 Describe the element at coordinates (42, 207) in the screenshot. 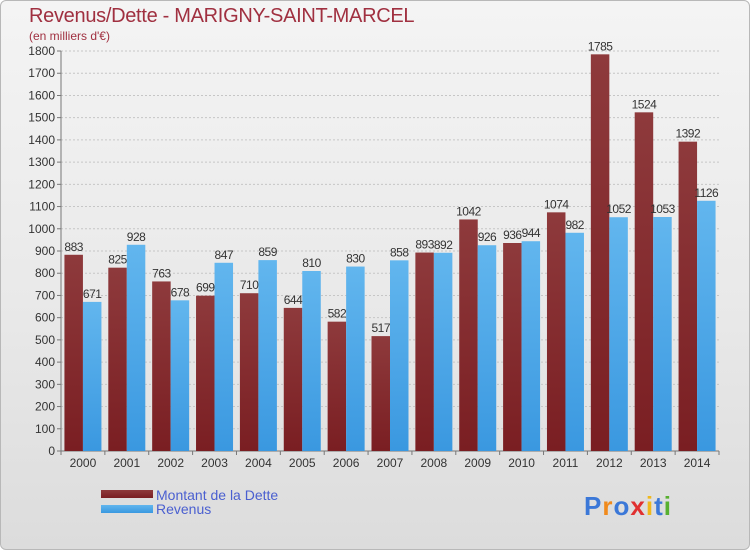

I see `y-tick-label: 1100` at that location.